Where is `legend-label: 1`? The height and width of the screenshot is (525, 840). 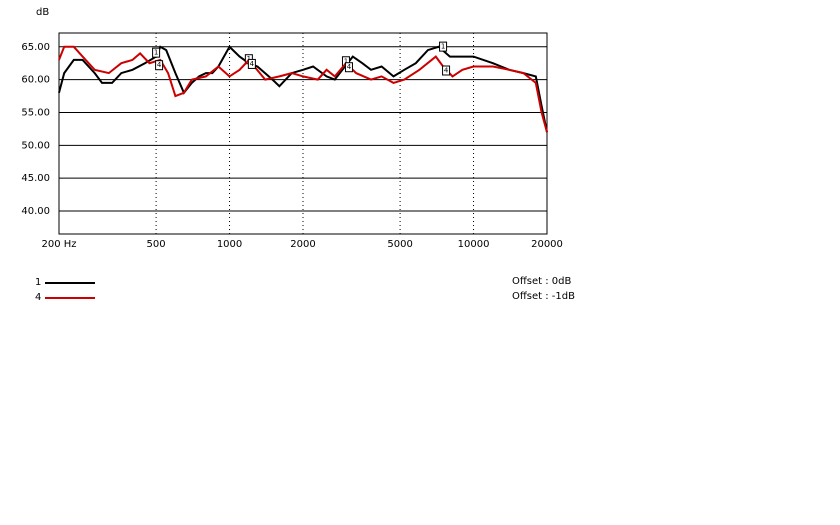 legend-label: 1 is located at coordinates (38, 282).